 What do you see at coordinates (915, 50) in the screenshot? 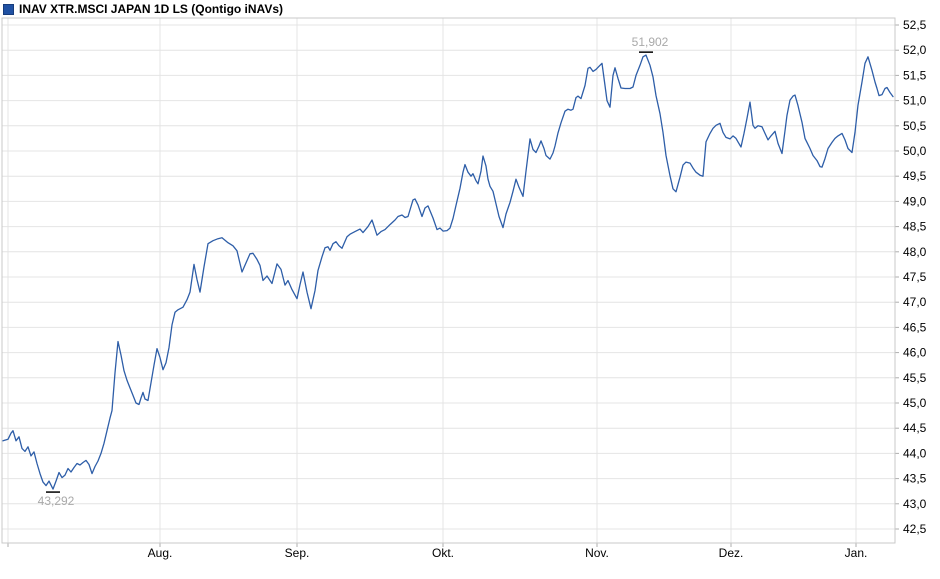
I see `svg-text: 52,0` at bounding box center [915, 50].